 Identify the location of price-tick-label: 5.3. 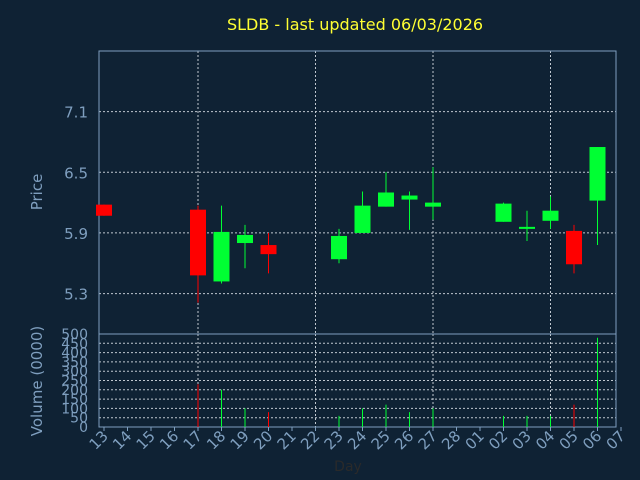
(76, 295).